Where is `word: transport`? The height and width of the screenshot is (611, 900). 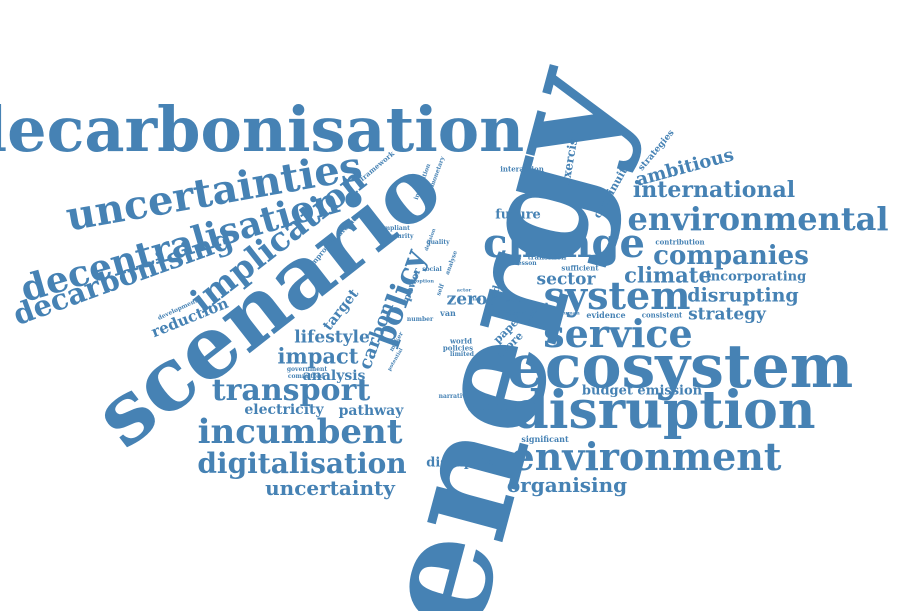 word: transport is located at coordinates (291, 390).